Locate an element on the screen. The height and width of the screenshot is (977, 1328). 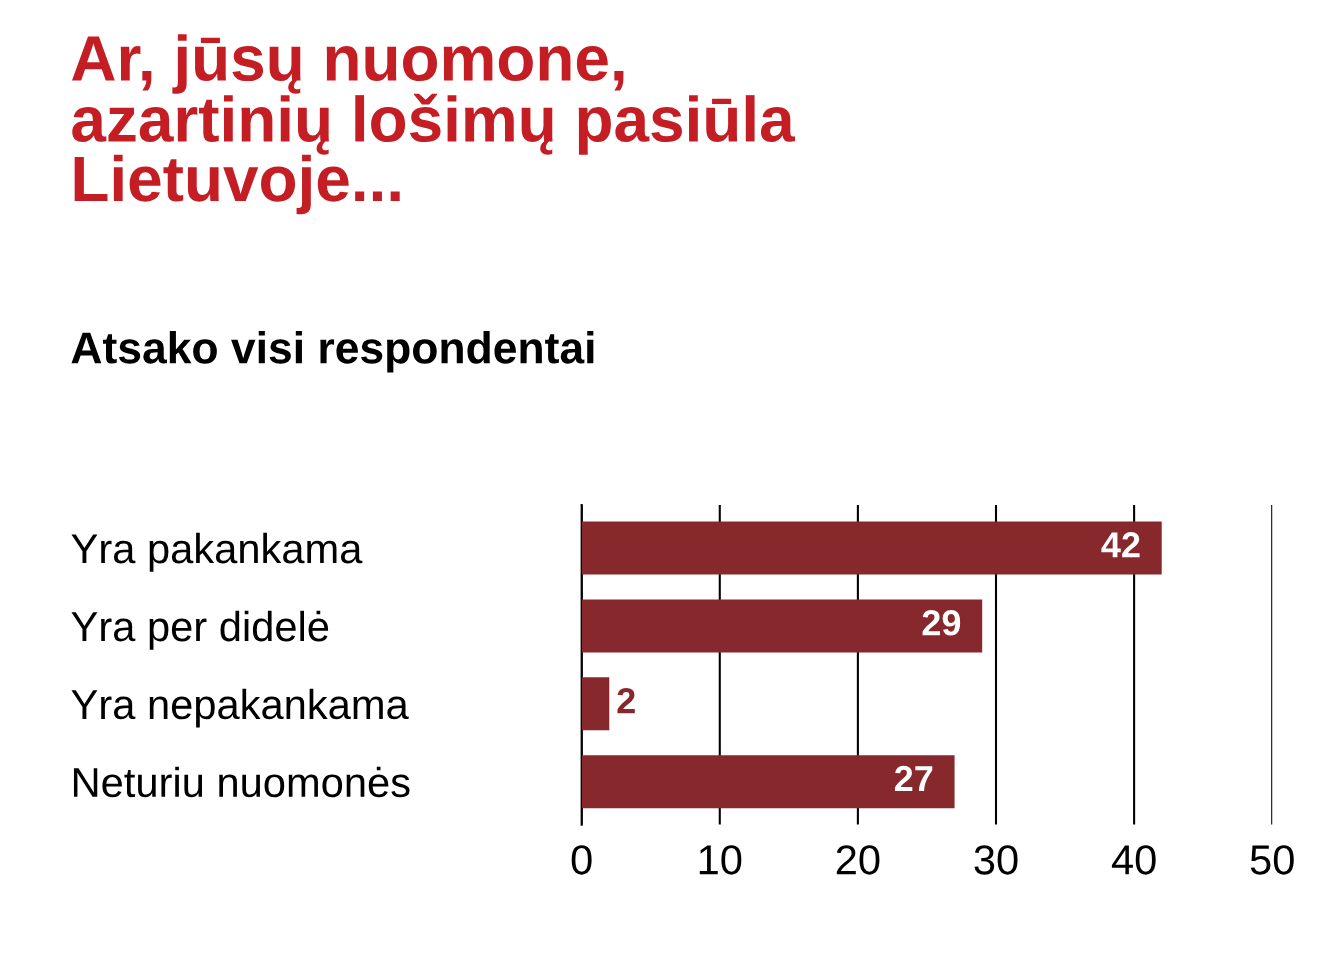
data-label: 29 is located at coordinates (941, 623).